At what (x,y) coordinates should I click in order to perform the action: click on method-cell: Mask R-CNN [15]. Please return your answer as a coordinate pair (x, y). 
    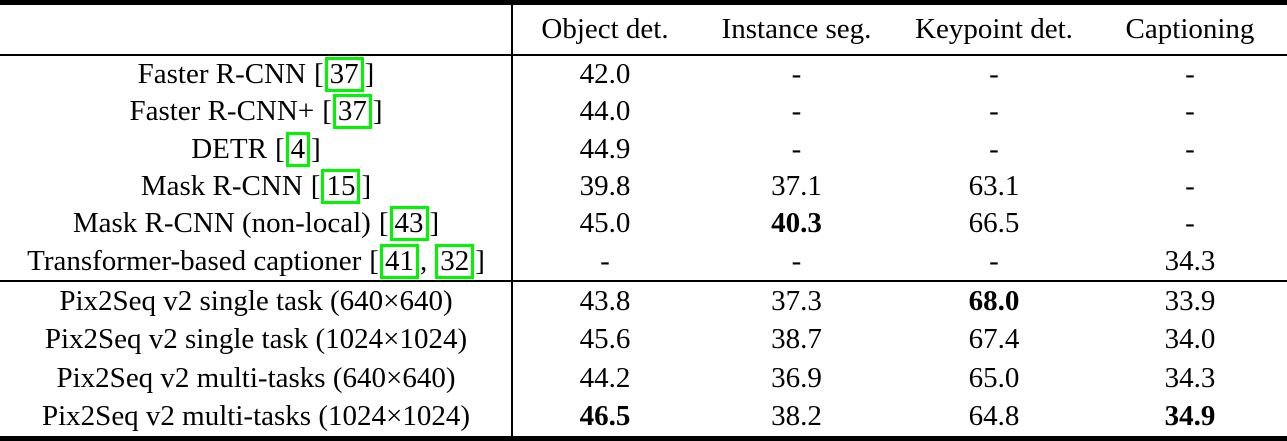
    Looking at the image, I should click on (256, 186).